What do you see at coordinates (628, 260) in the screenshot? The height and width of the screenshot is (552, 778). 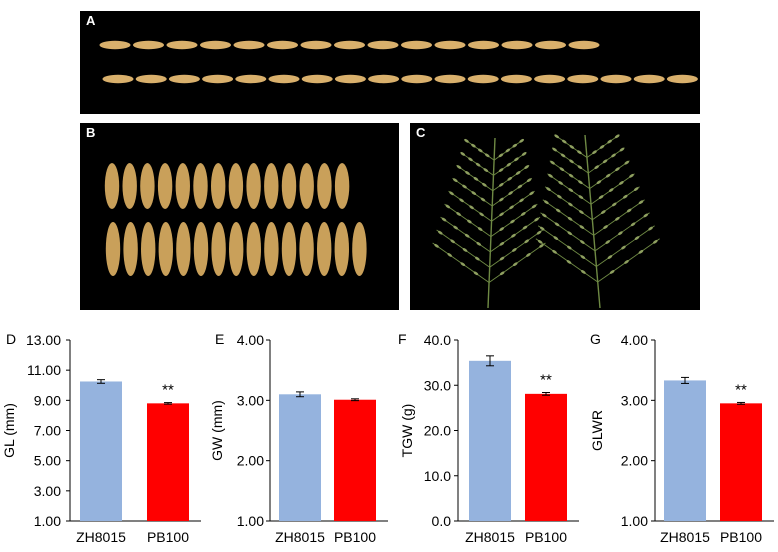 I see `panicle-branch` at bounding box center [628, 260].